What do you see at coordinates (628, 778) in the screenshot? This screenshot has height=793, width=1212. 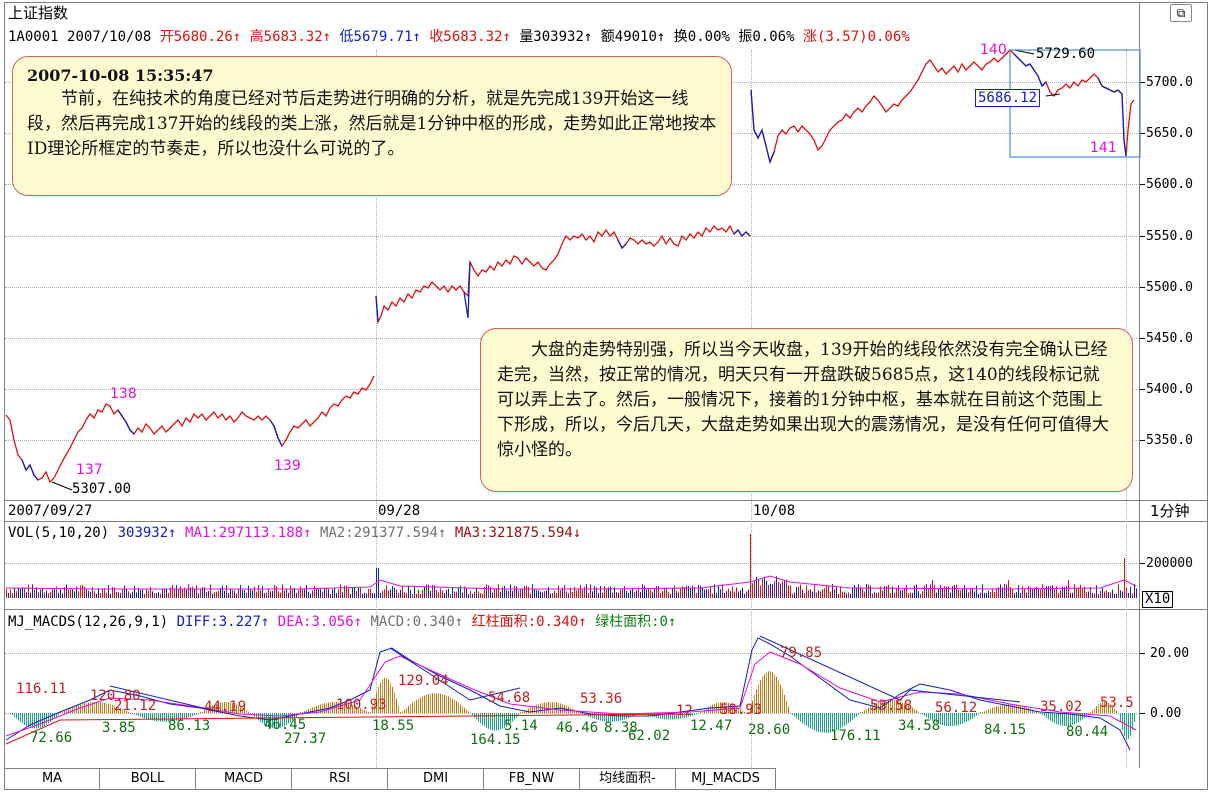 I see `tab-ma-area: 均线面积-` at bounding box center [628, 778].